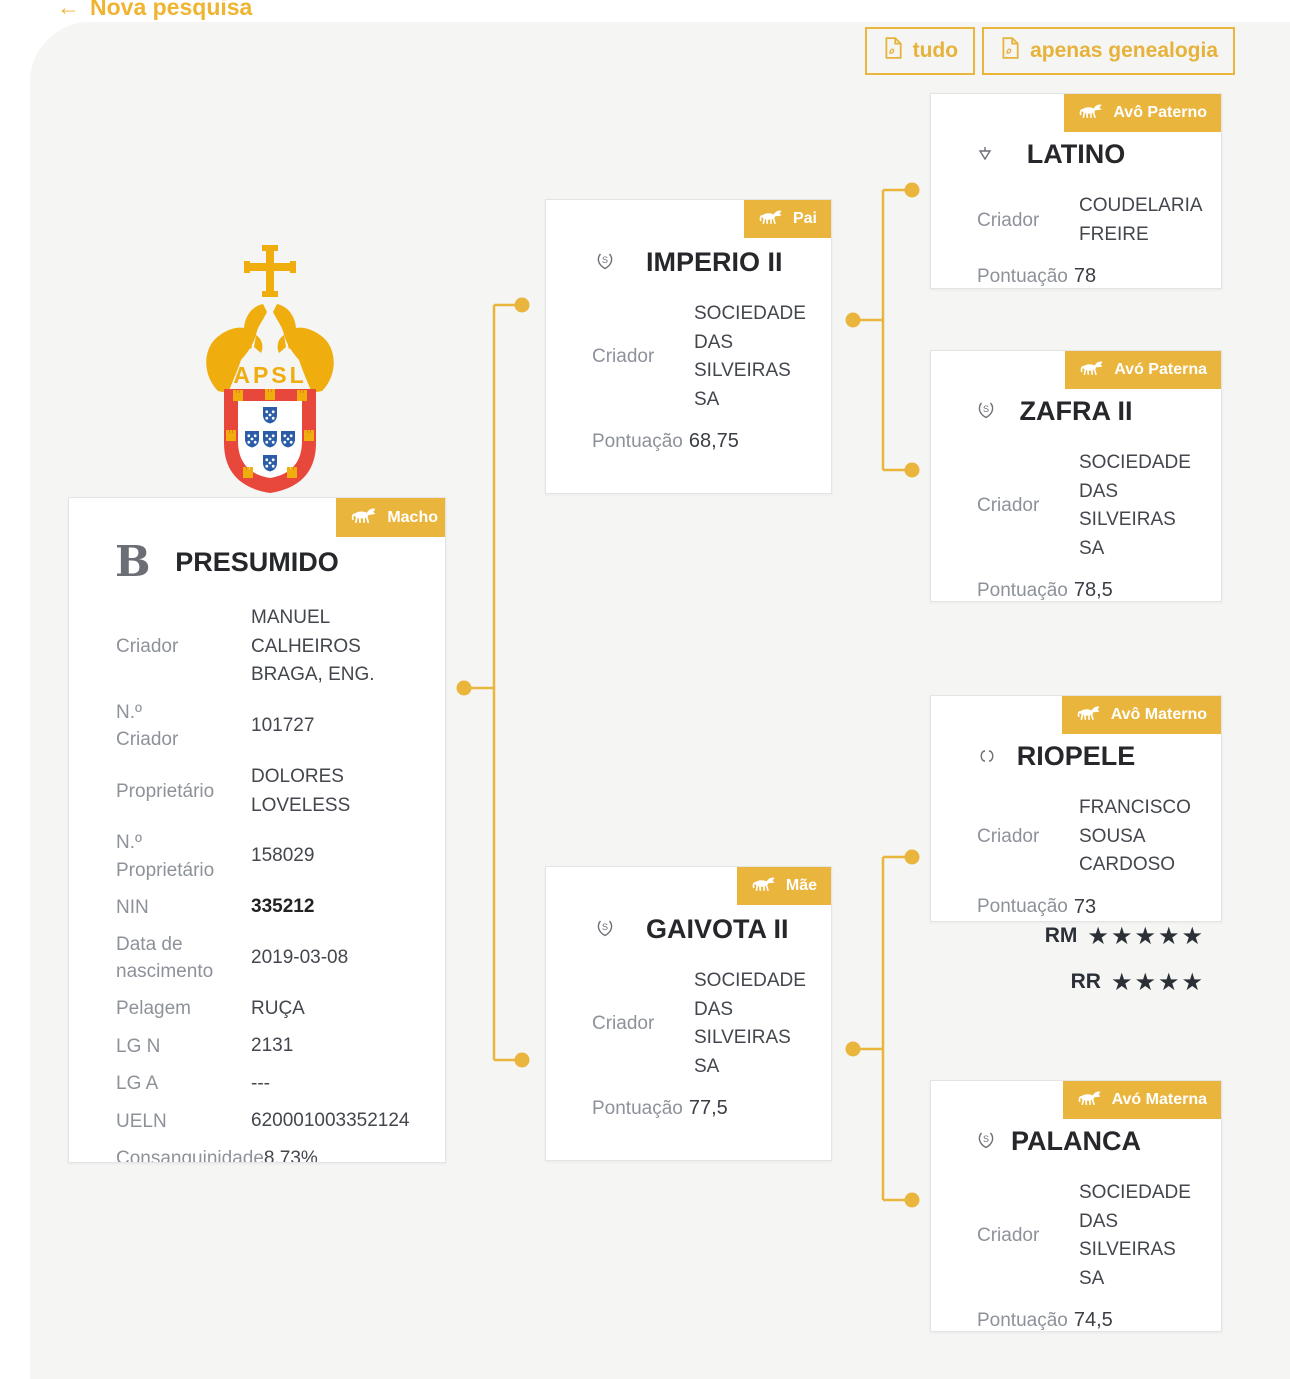  I want to click on detail-row-consanguinidade: Consanguinidade 8,73%, so click(217, 1155).